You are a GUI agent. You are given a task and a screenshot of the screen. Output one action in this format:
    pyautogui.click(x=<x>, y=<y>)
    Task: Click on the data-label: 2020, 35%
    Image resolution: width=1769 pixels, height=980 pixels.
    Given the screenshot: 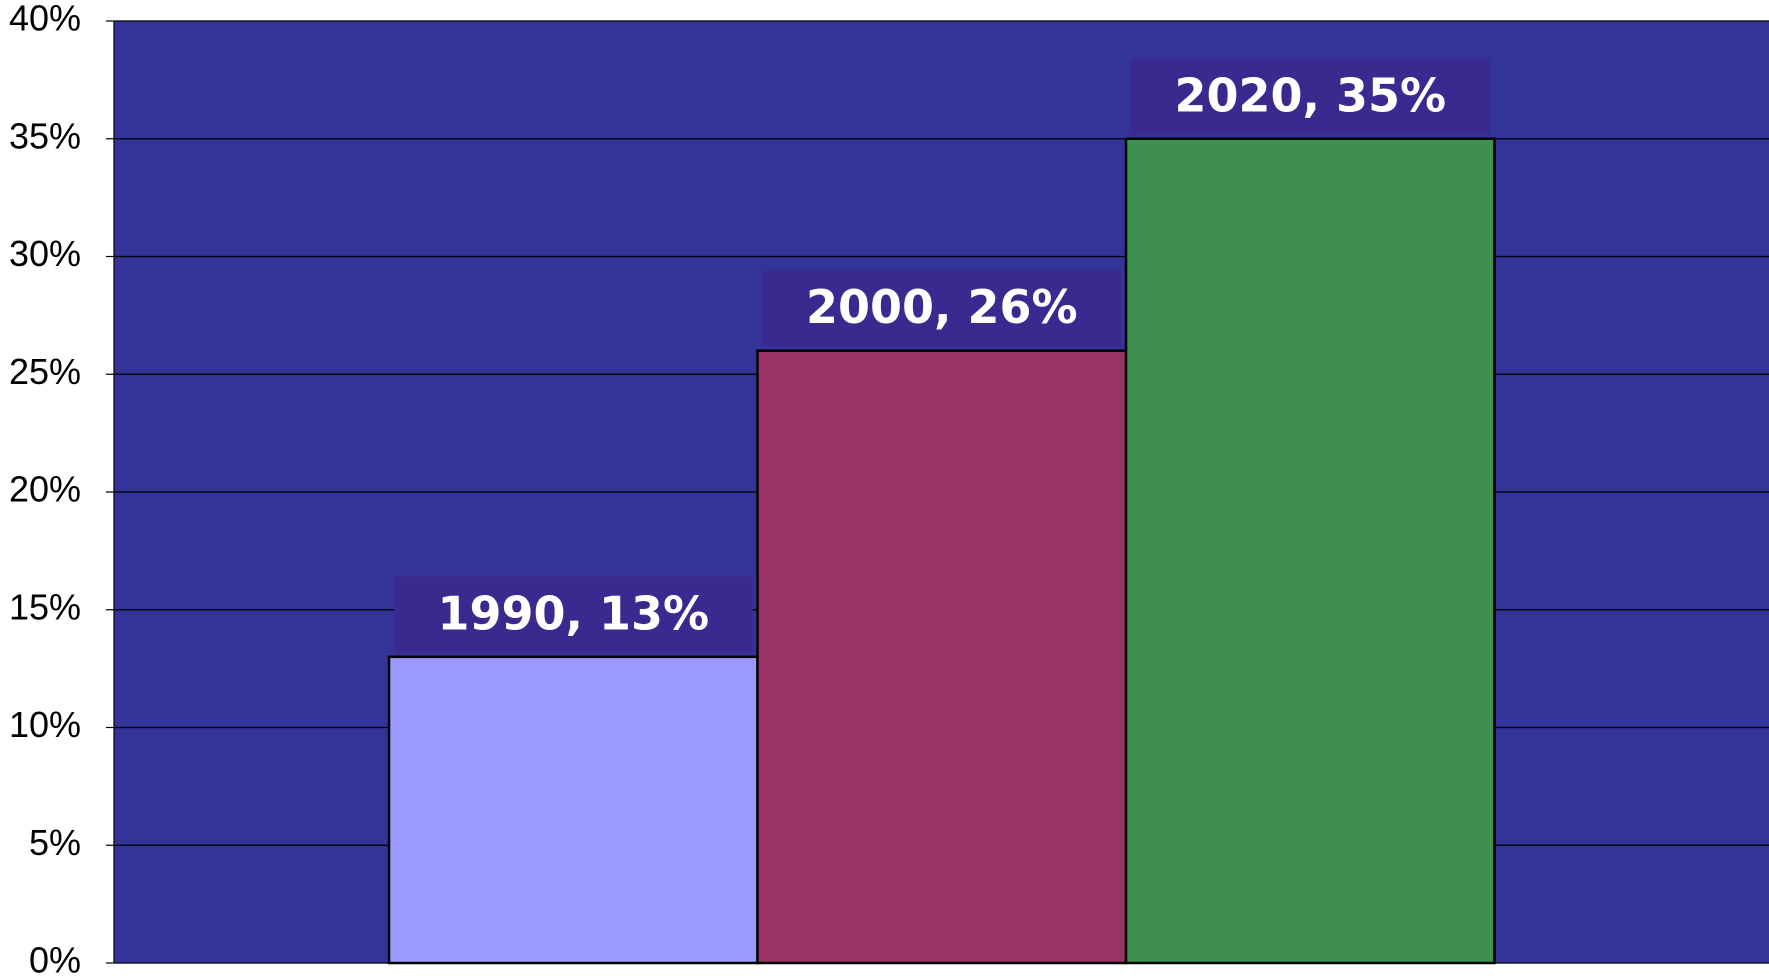 What is the action you would take?
    pyautogui.click(x=1310, y=95)
    